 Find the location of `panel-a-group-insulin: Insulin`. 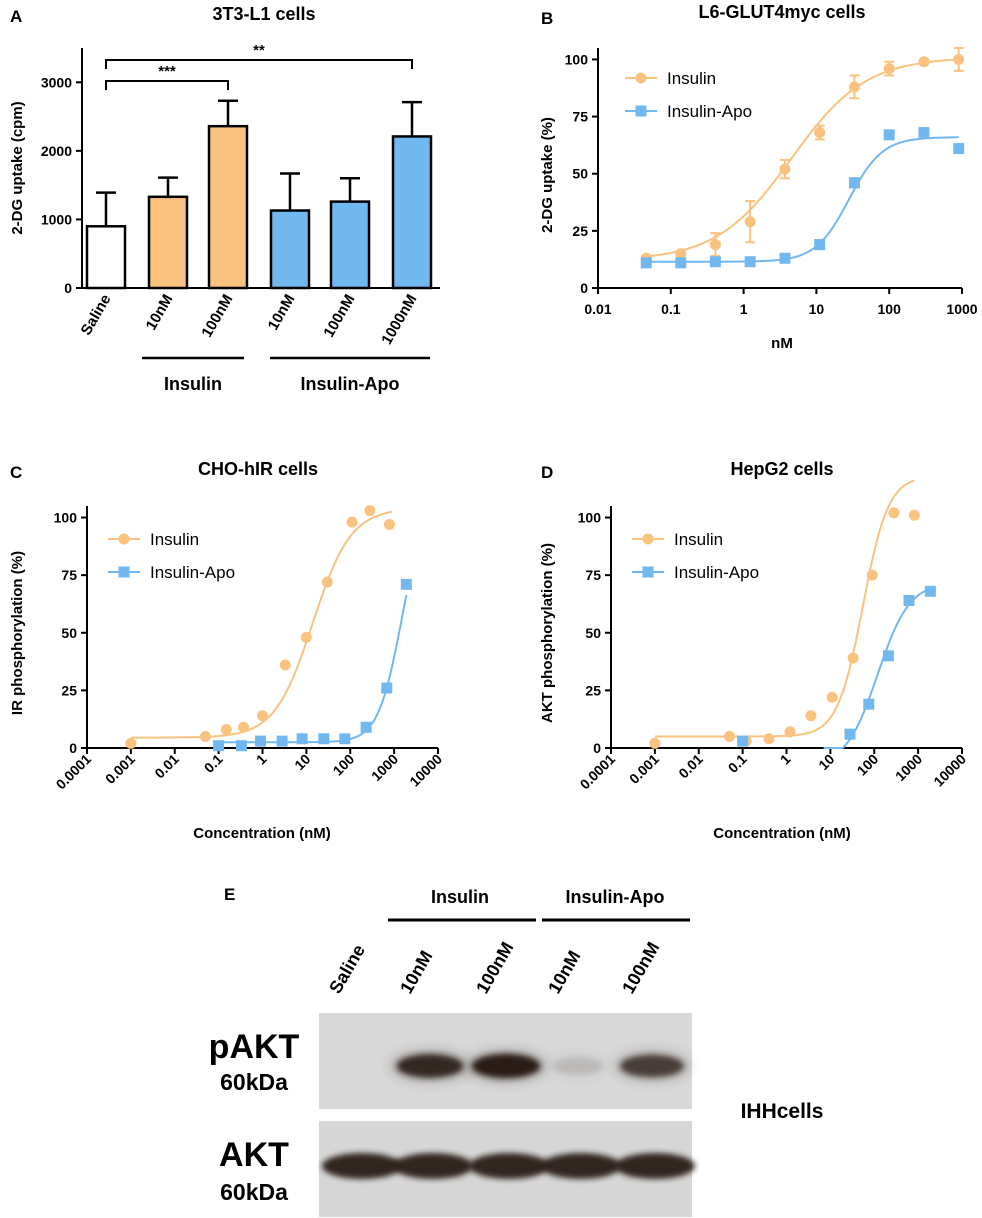

panel-a-group-insulin: Insulin is located at coordinates (193, 384).